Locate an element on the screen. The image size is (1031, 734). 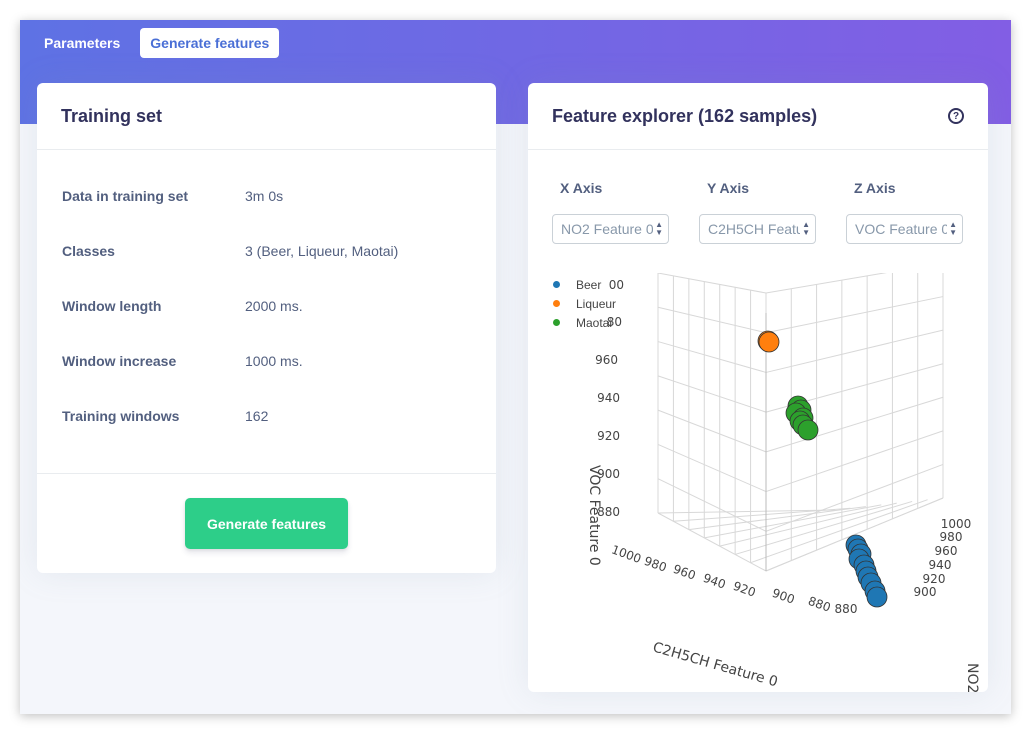
z-tick-label: 900 is located at coordinates (608, 474).